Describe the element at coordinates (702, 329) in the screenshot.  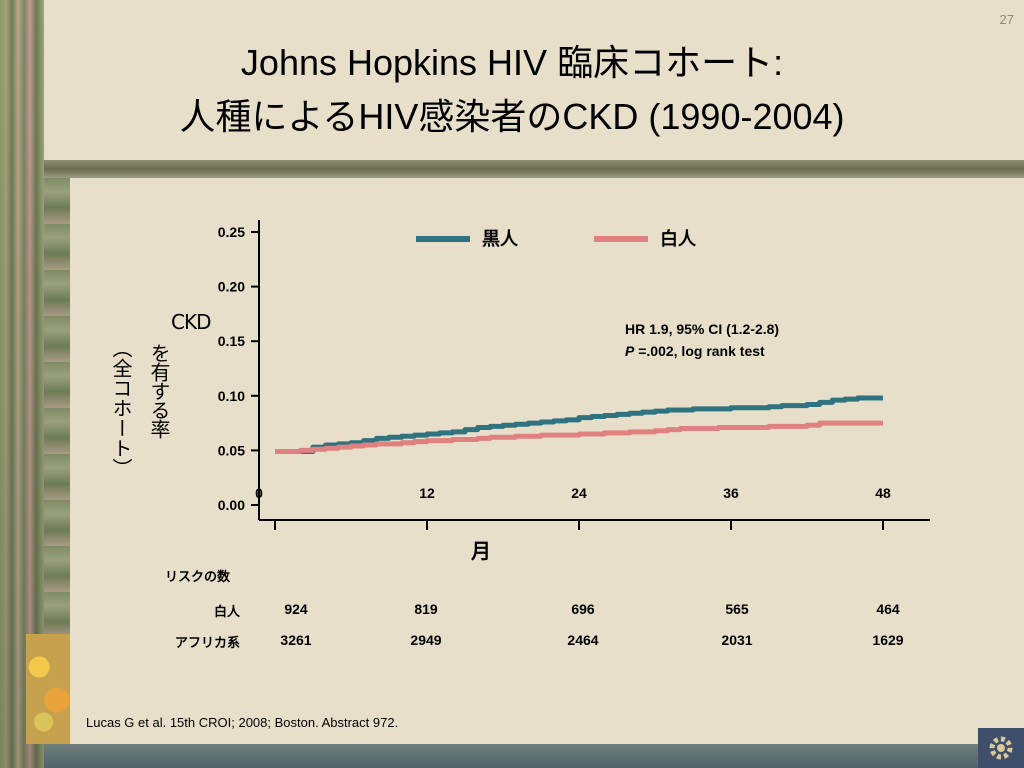
I see `stats-hr: HR 1.9, 95% CI (1.2-2.8)` at that location.